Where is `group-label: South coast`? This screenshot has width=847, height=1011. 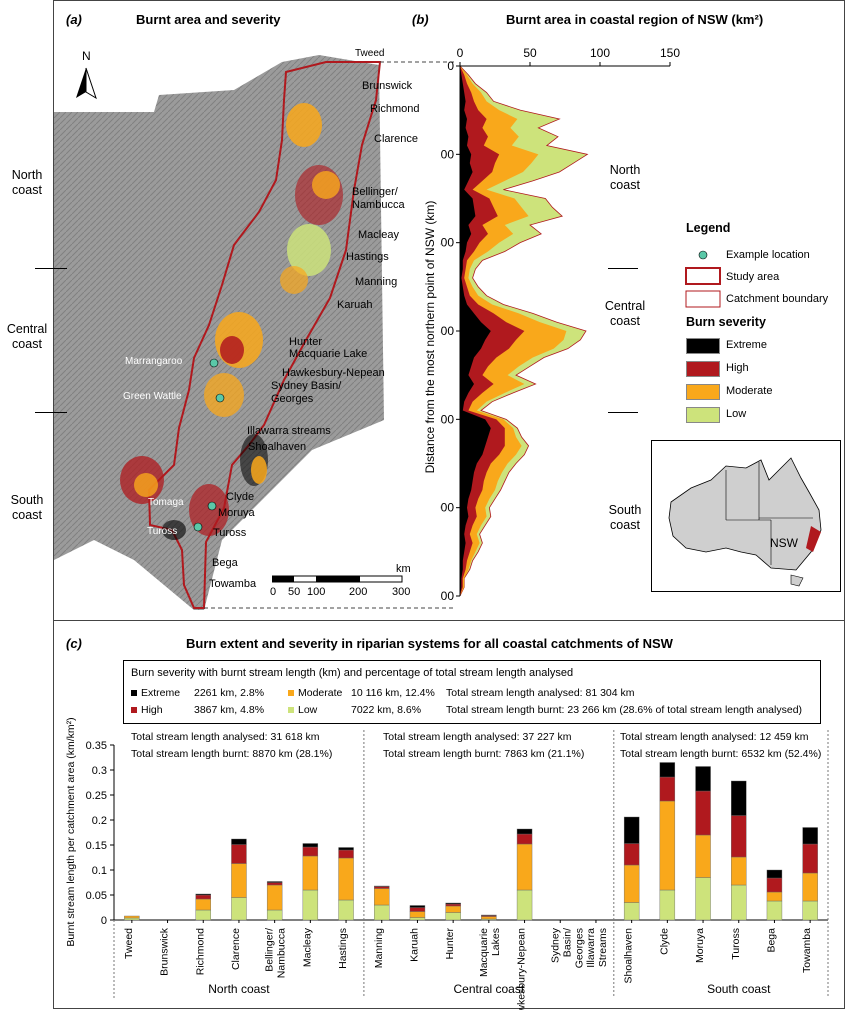
group-label: South coast is located at coordinates (739, 989).